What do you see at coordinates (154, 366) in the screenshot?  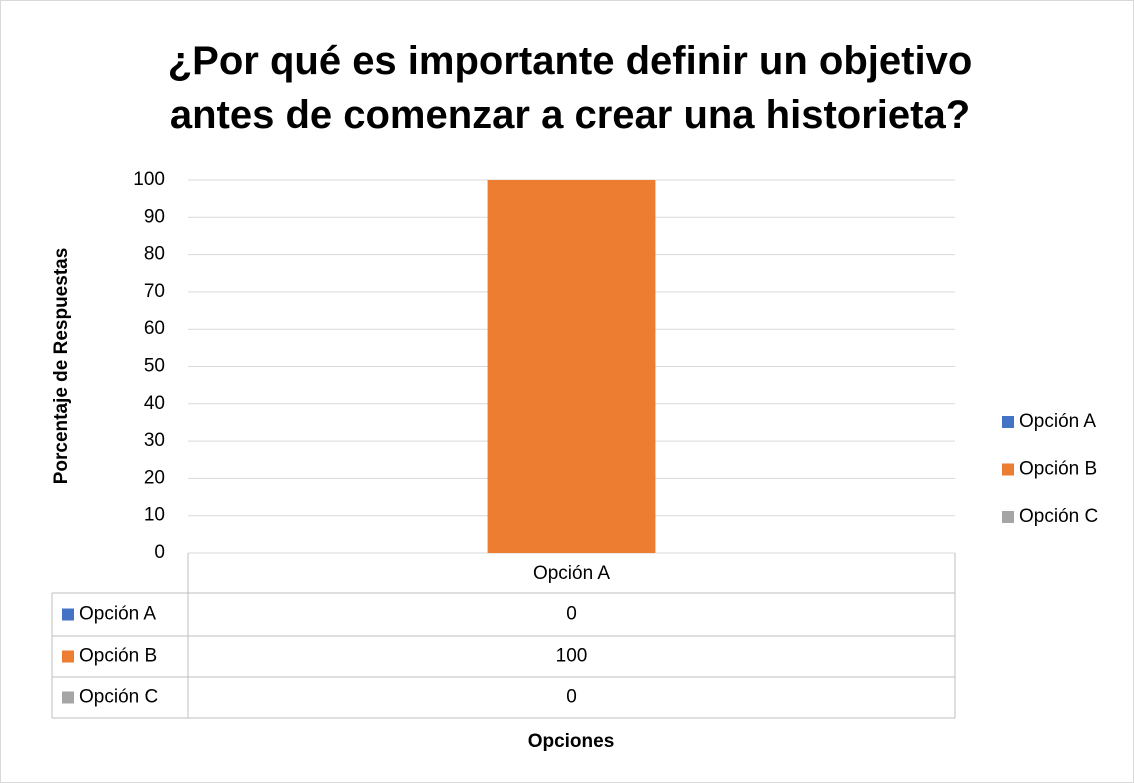 I see `y-tick-label: 50` at bounding box center [154, 366].